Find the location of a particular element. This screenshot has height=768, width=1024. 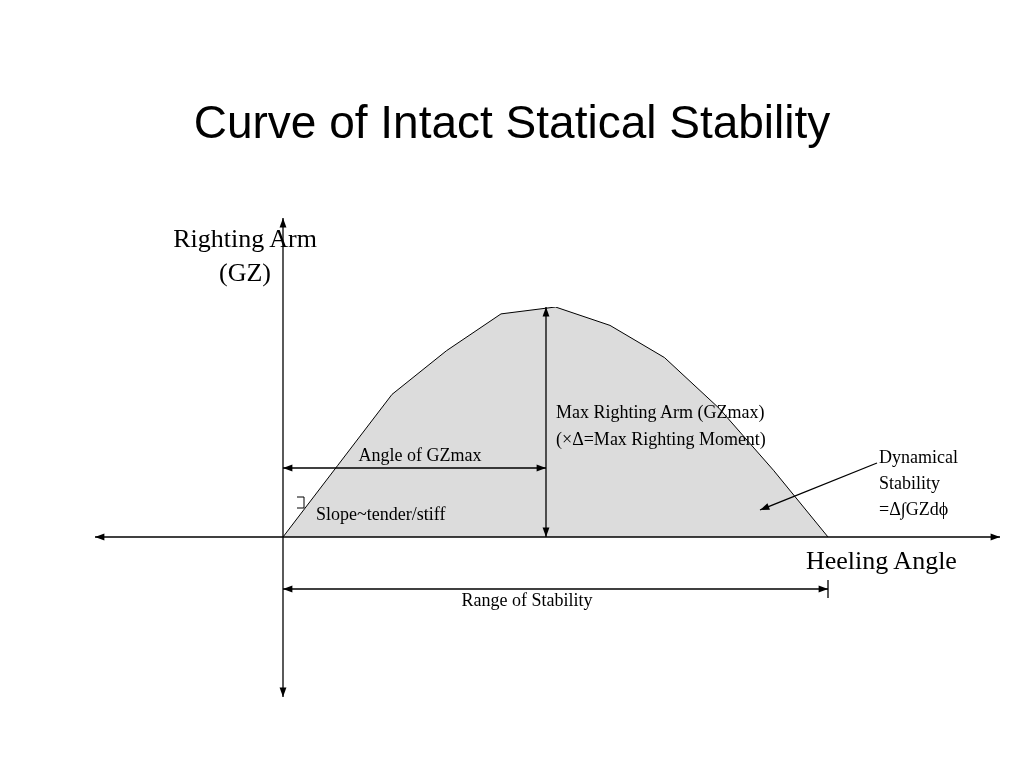

annotation: Angle of GZmax is located at coordinates (420, 455).